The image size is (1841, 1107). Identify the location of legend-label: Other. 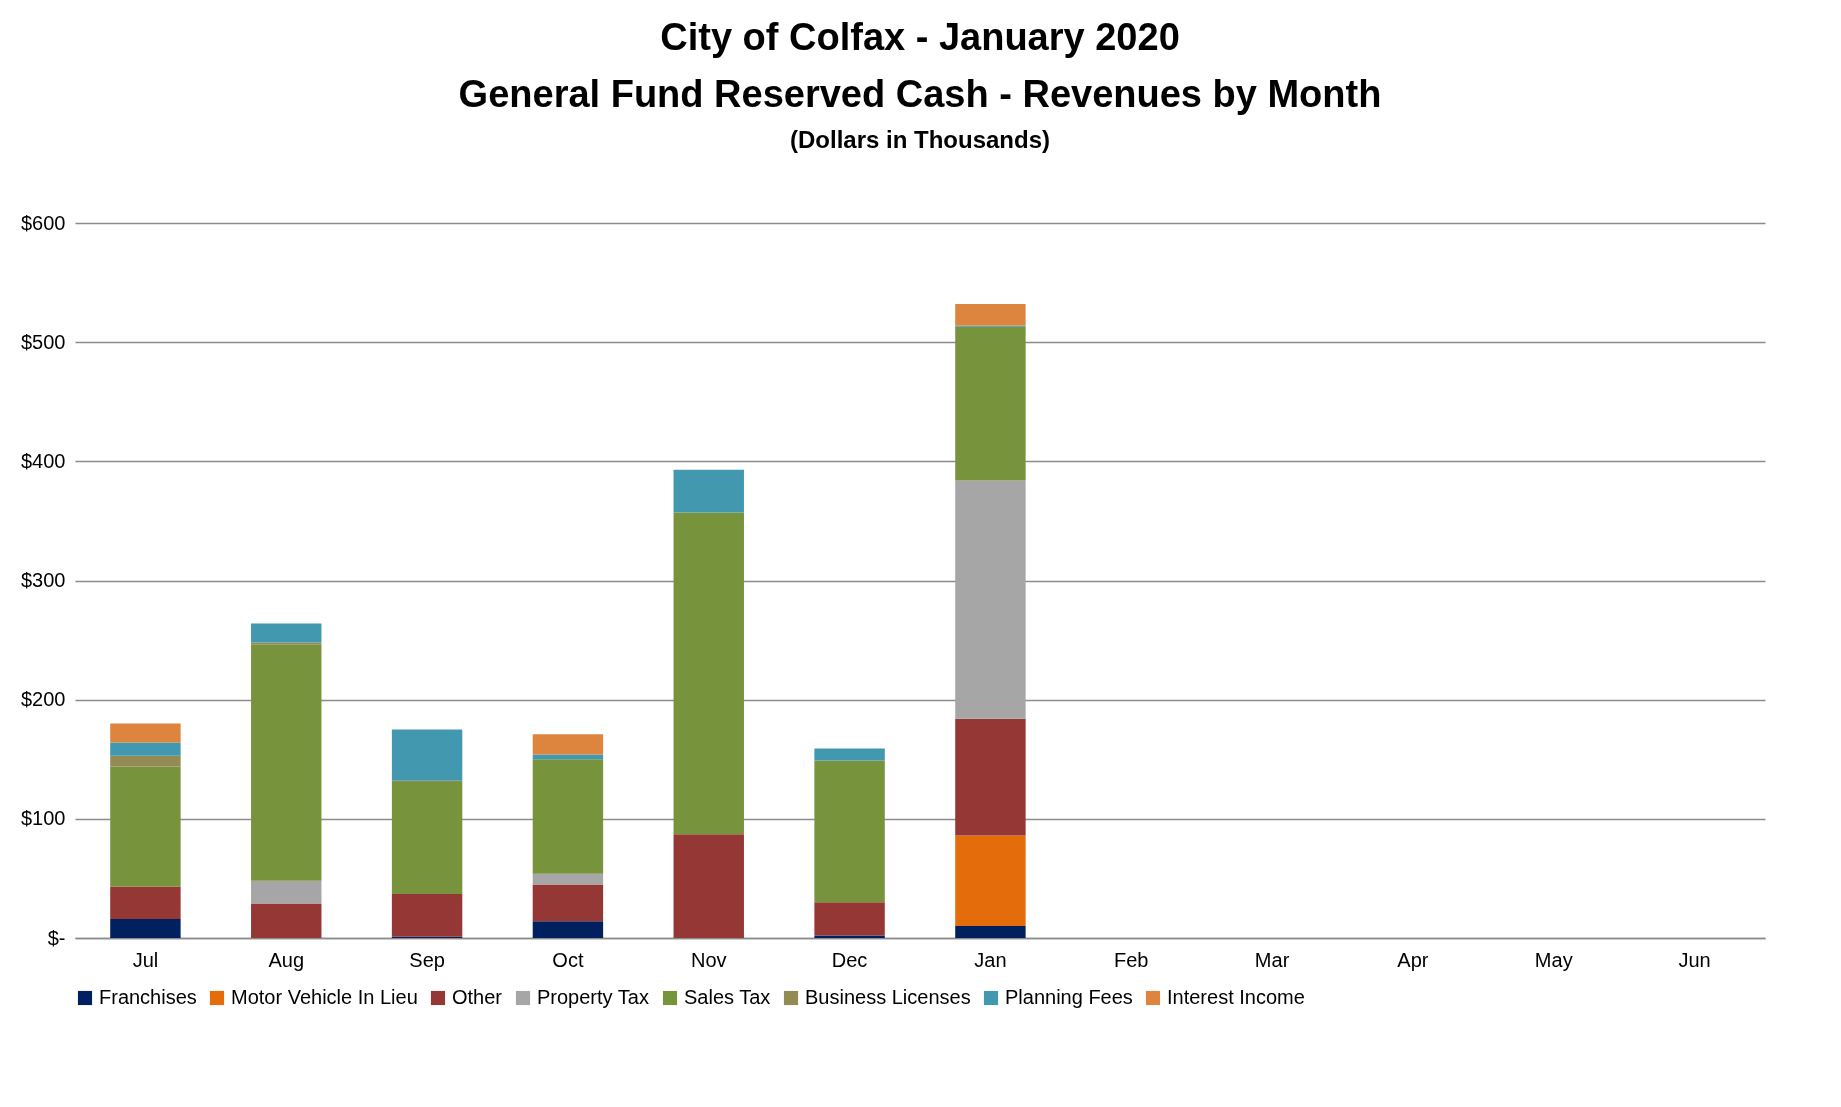
(477, 997).